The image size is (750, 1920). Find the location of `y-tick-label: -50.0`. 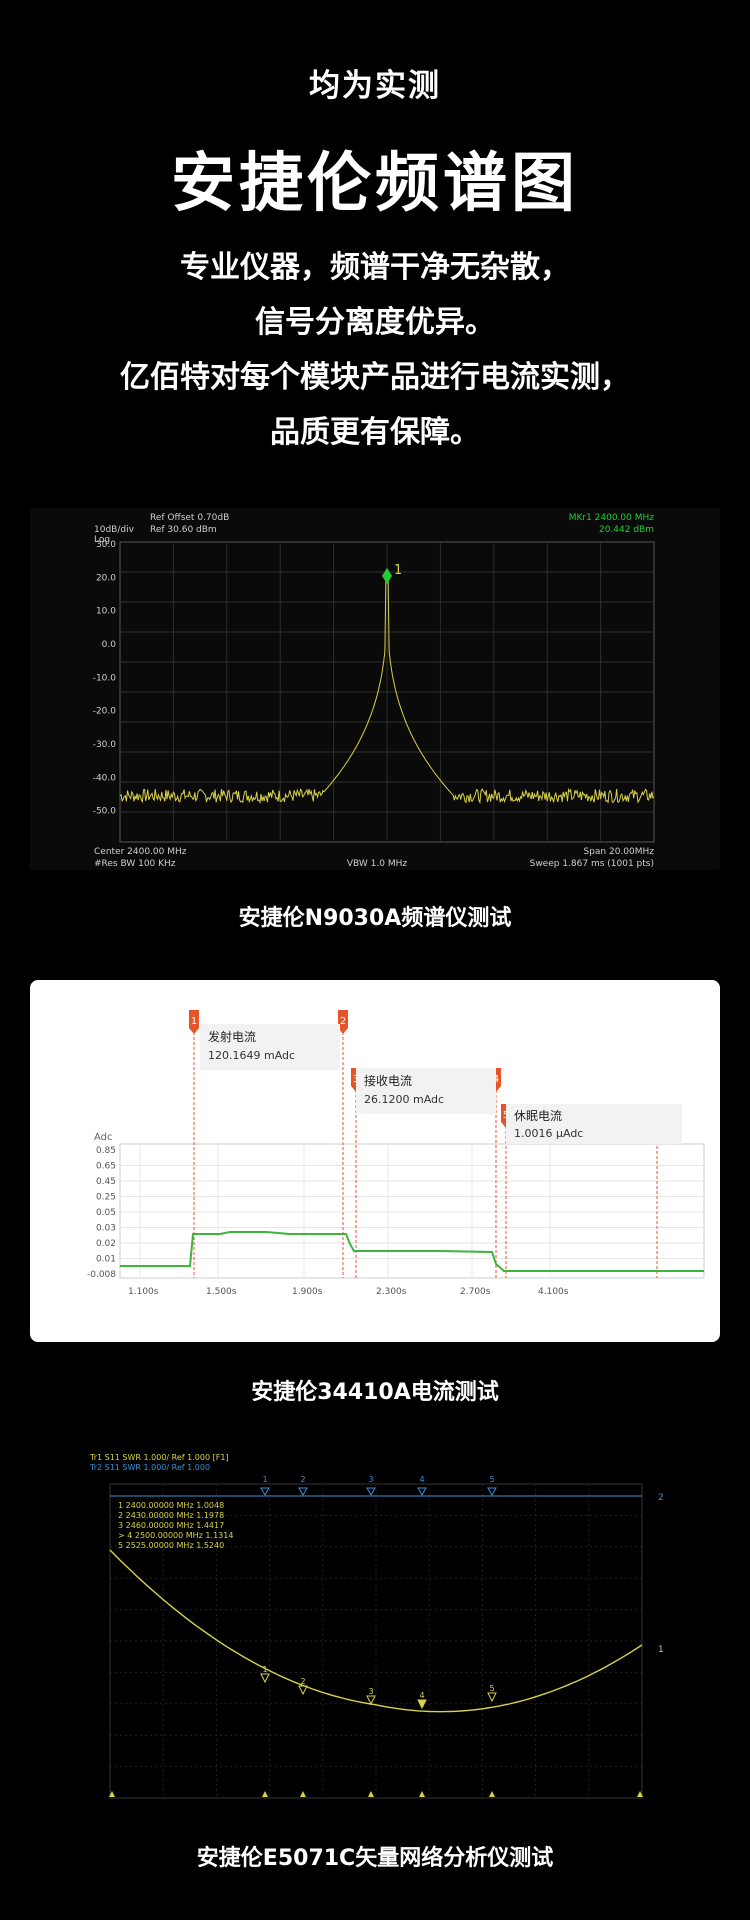

y-tick-label: -50.0 is located at coordinates (105, 812).